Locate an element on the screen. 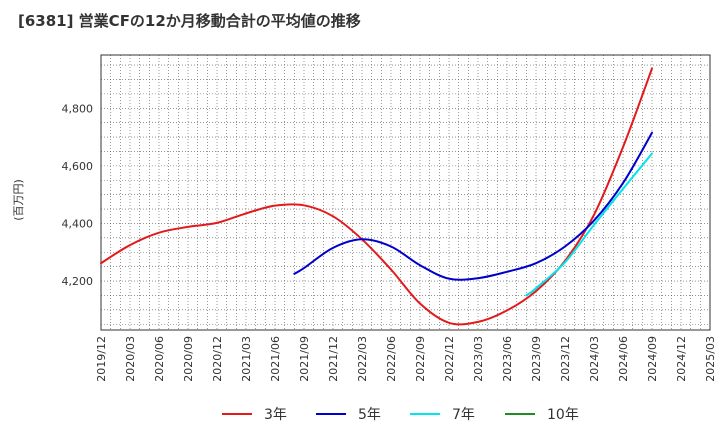 This screenshot has width=720, height=440. legend-label: 5年 is located at coordinates (369, 415).